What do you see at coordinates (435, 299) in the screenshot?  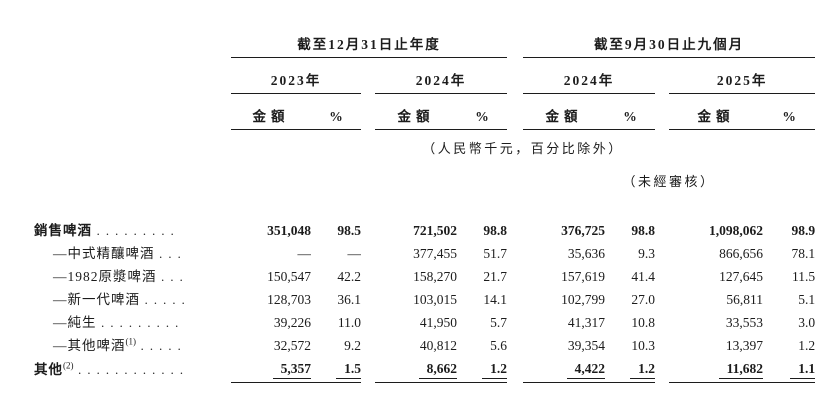 I see `cell-value: 103,015` at bounding box center [435, 299].